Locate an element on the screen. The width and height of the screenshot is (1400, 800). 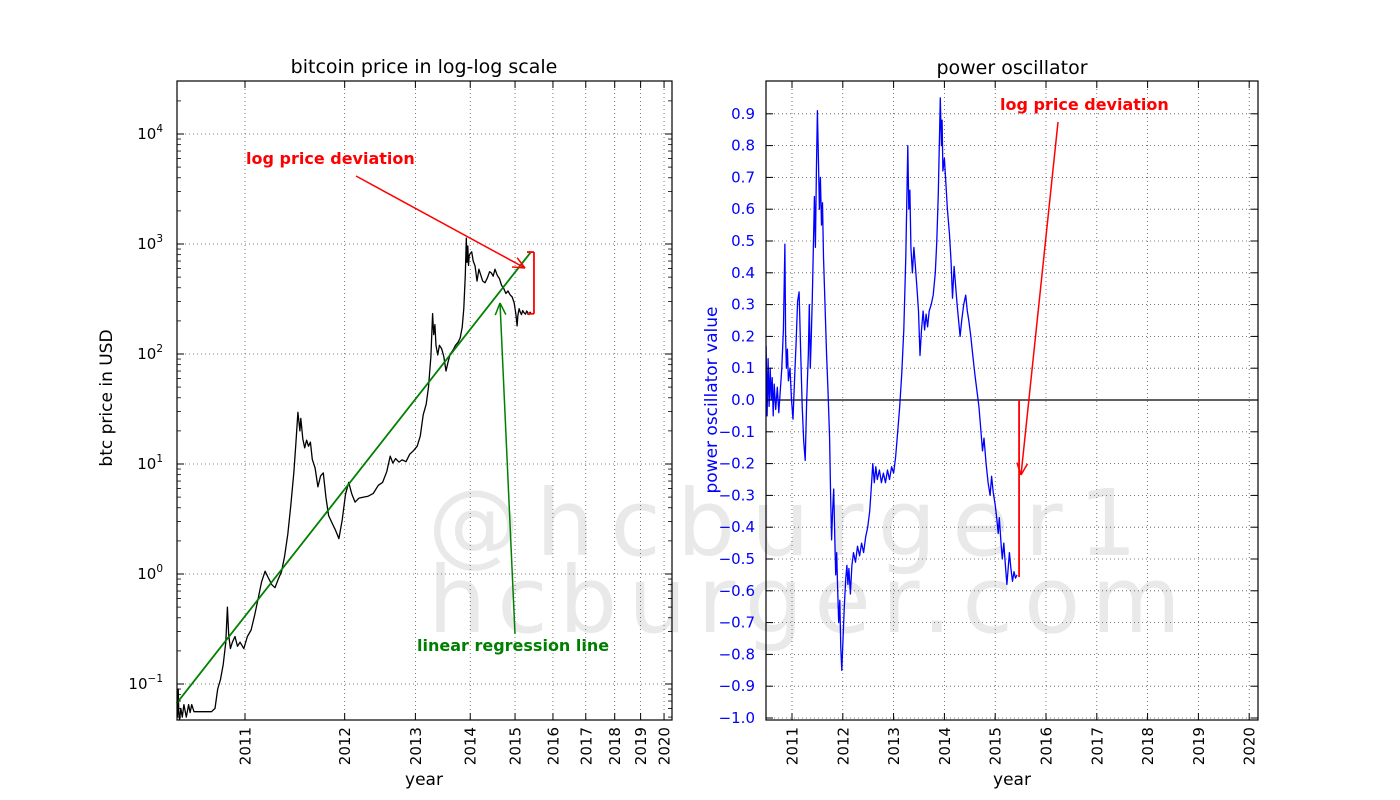
y-tick-label: 10⁰ is located at coordinates (150, 573).